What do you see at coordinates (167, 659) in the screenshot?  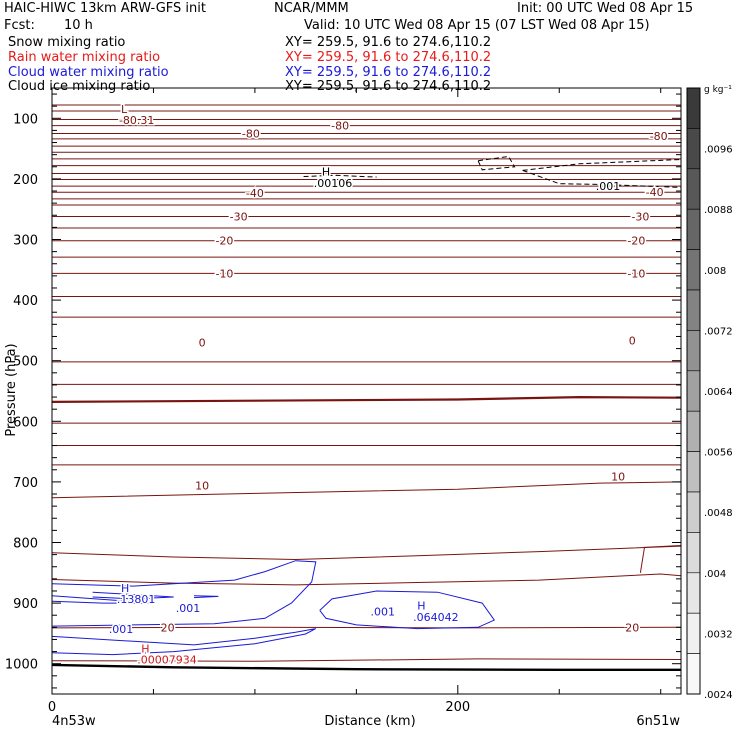 I see `contour-annotation: .00007934` at bounding box center [167, 659].